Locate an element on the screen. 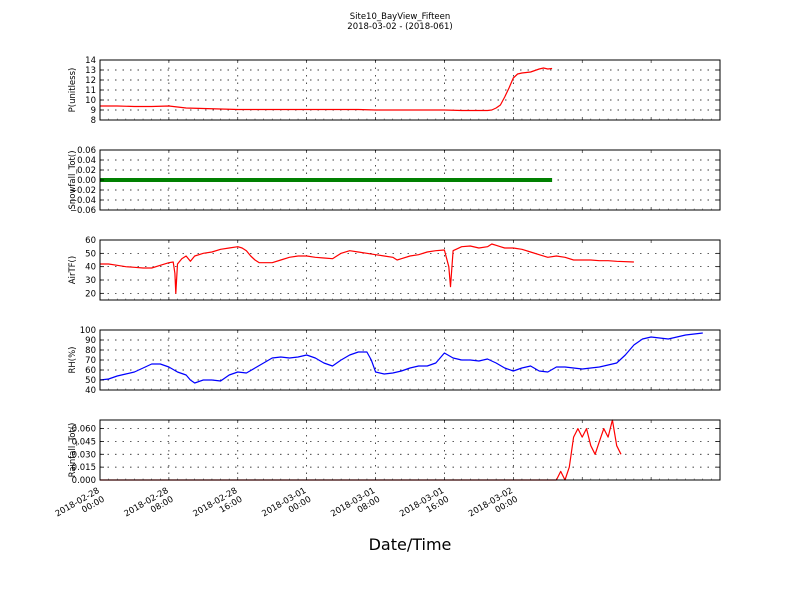 The width and height of the screenshot is (800, 600). y-tick-label: 10 is located at coordinates (90, 101).